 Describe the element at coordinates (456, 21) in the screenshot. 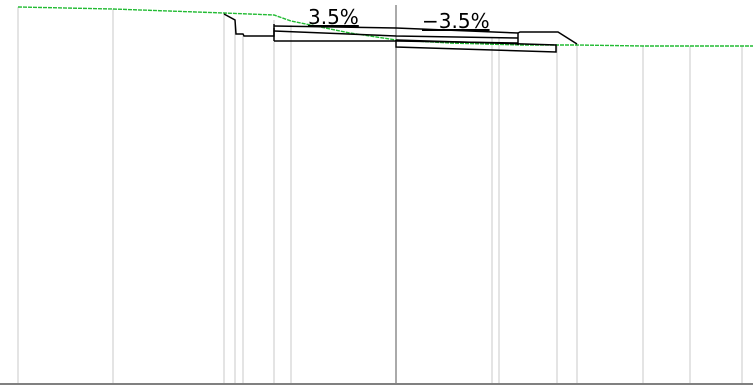

I see `right-slope-label: −3.5%` at that location.